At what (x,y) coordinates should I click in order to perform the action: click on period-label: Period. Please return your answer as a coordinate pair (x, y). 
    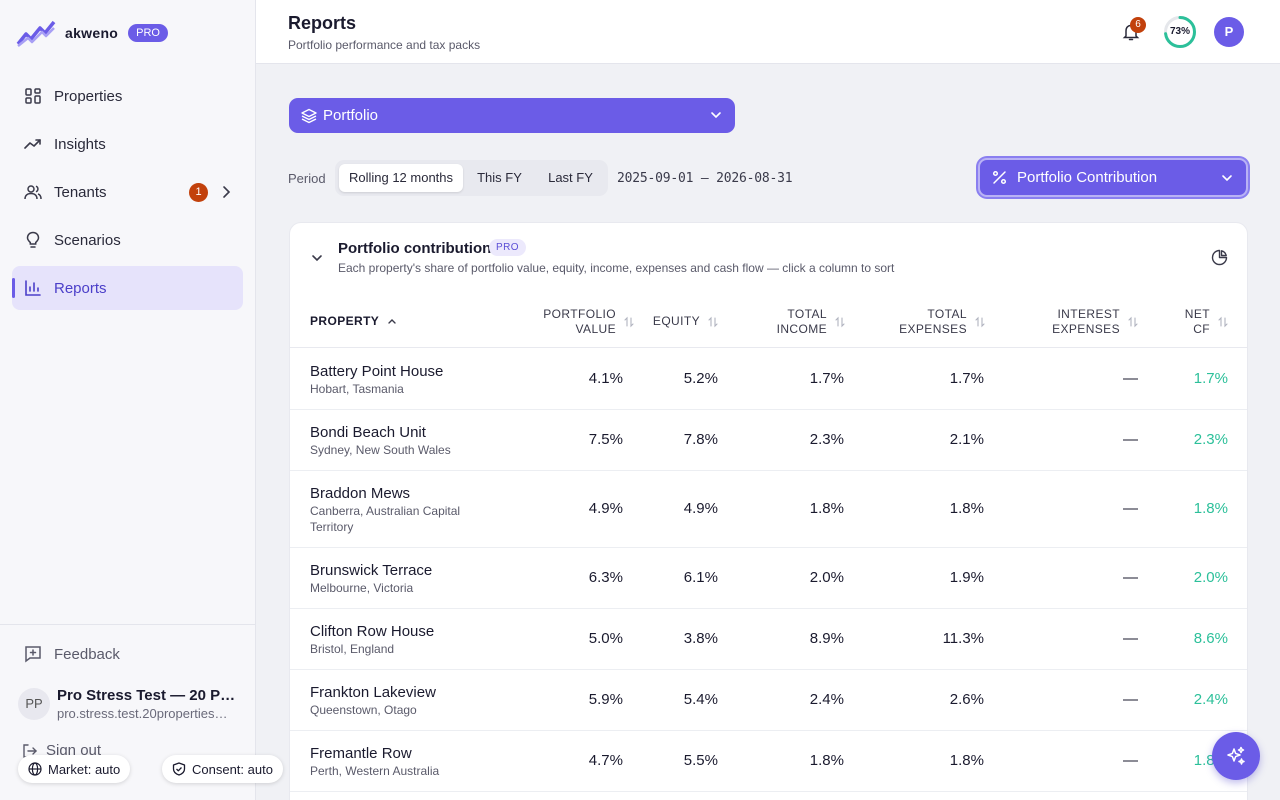
    Looking at the image, I should click on (307, 178).